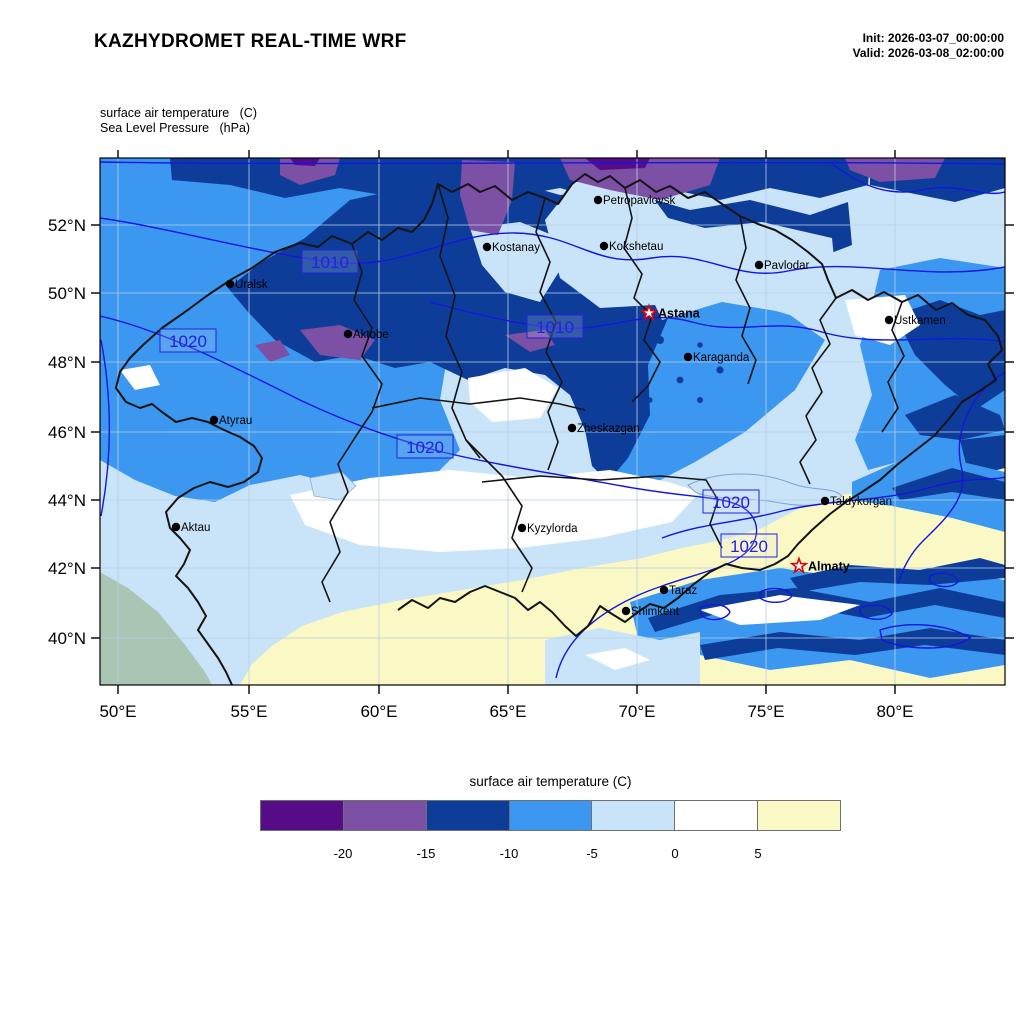 This screenshot has height=1024, width=1024. I want to click on city-marker: Kostanay, so click(511, 248).